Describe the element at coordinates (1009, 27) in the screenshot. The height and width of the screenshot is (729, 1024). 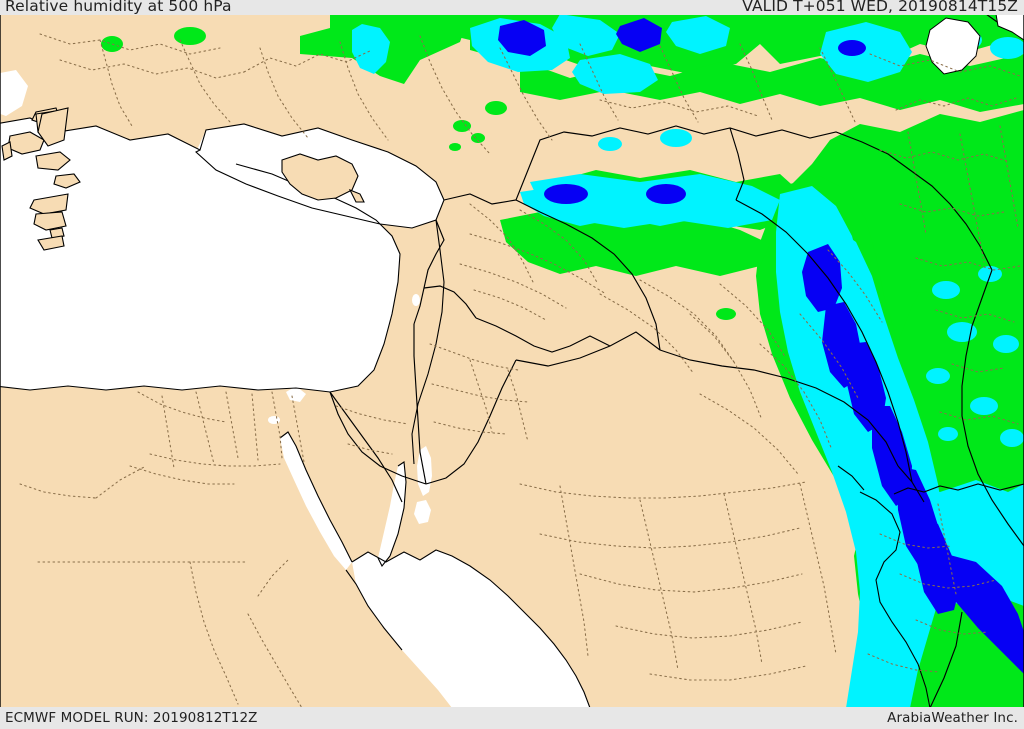
I see `caspian-sea` at that location.